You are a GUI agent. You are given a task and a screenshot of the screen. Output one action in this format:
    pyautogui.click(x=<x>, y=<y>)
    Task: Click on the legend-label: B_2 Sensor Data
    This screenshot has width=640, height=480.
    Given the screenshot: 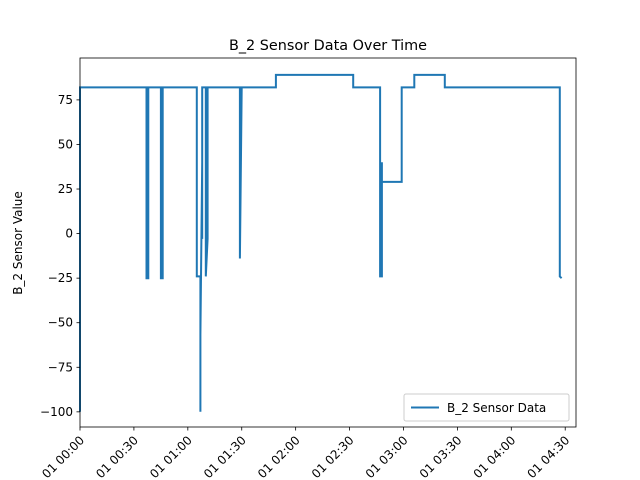 What is the action you would take?
    pyautogui.click(x=496, y=408)
    